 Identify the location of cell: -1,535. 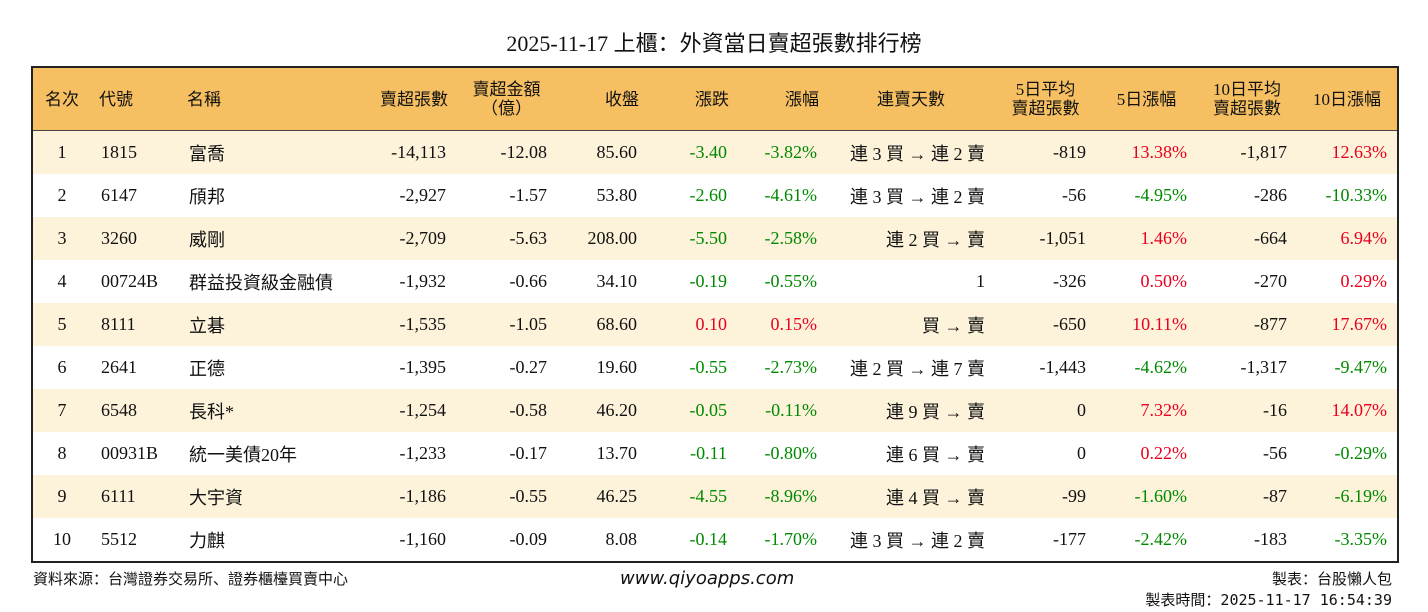
(406, 324).